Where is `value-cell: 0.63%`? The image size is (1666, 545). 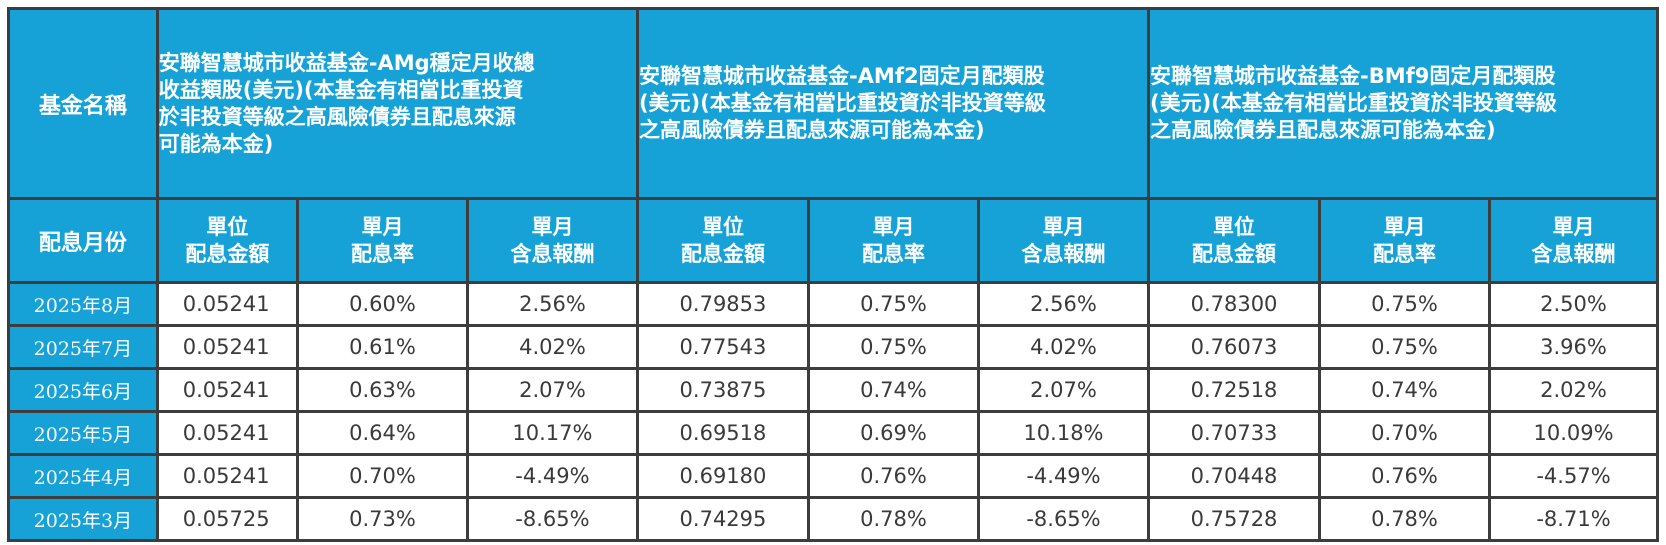 value-cell: 0.63% is located at coordinates (382, 390).